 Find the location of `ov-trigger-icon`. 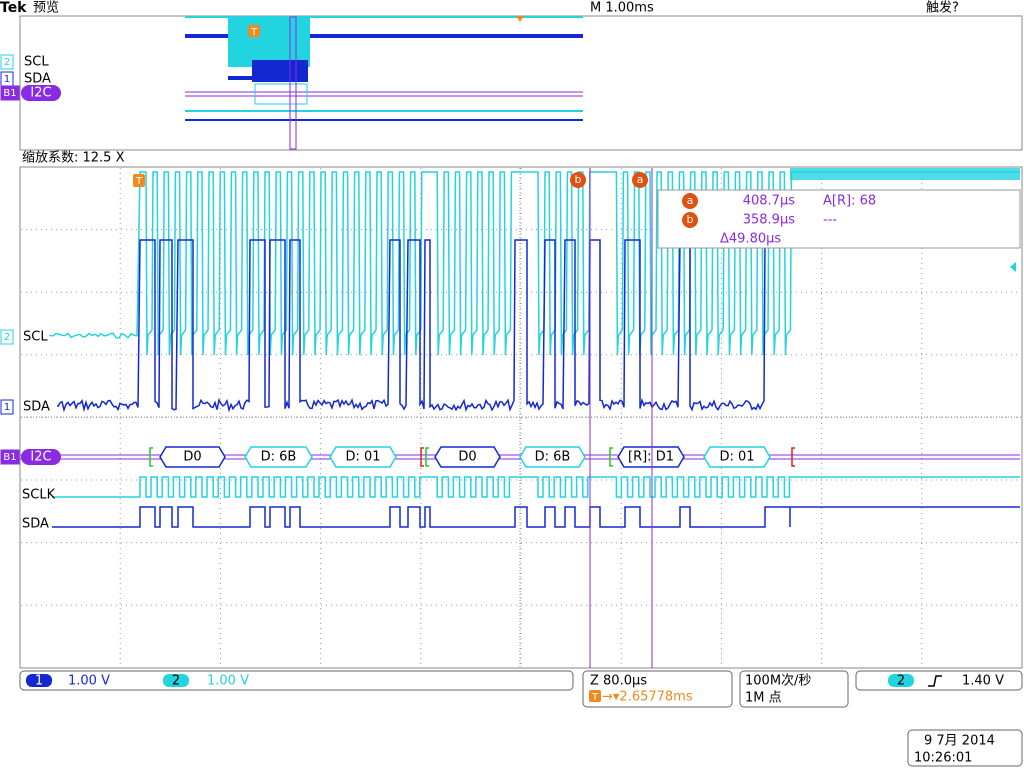

ov-trigger-icon is located at coordinates (254, 31).